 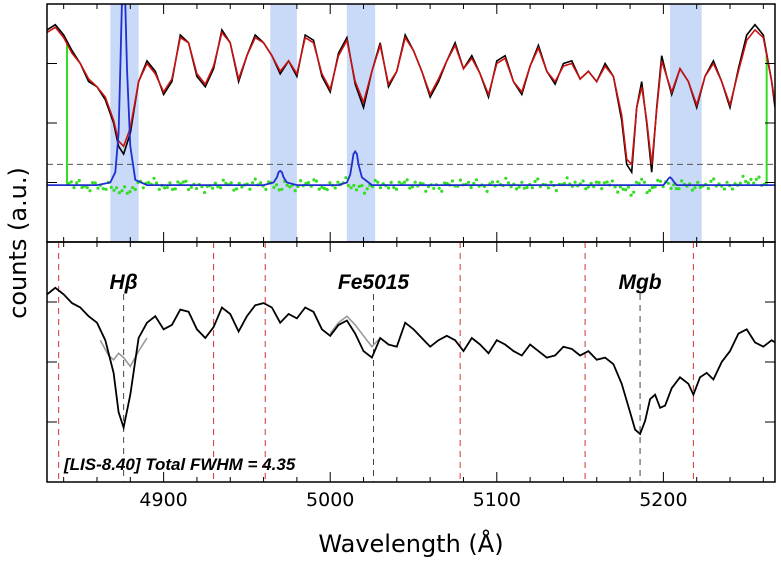 What do you see at coordinates (355, 331) in the screenshot?
I see `gray-comparison-line` at bounding box center [355, 331].